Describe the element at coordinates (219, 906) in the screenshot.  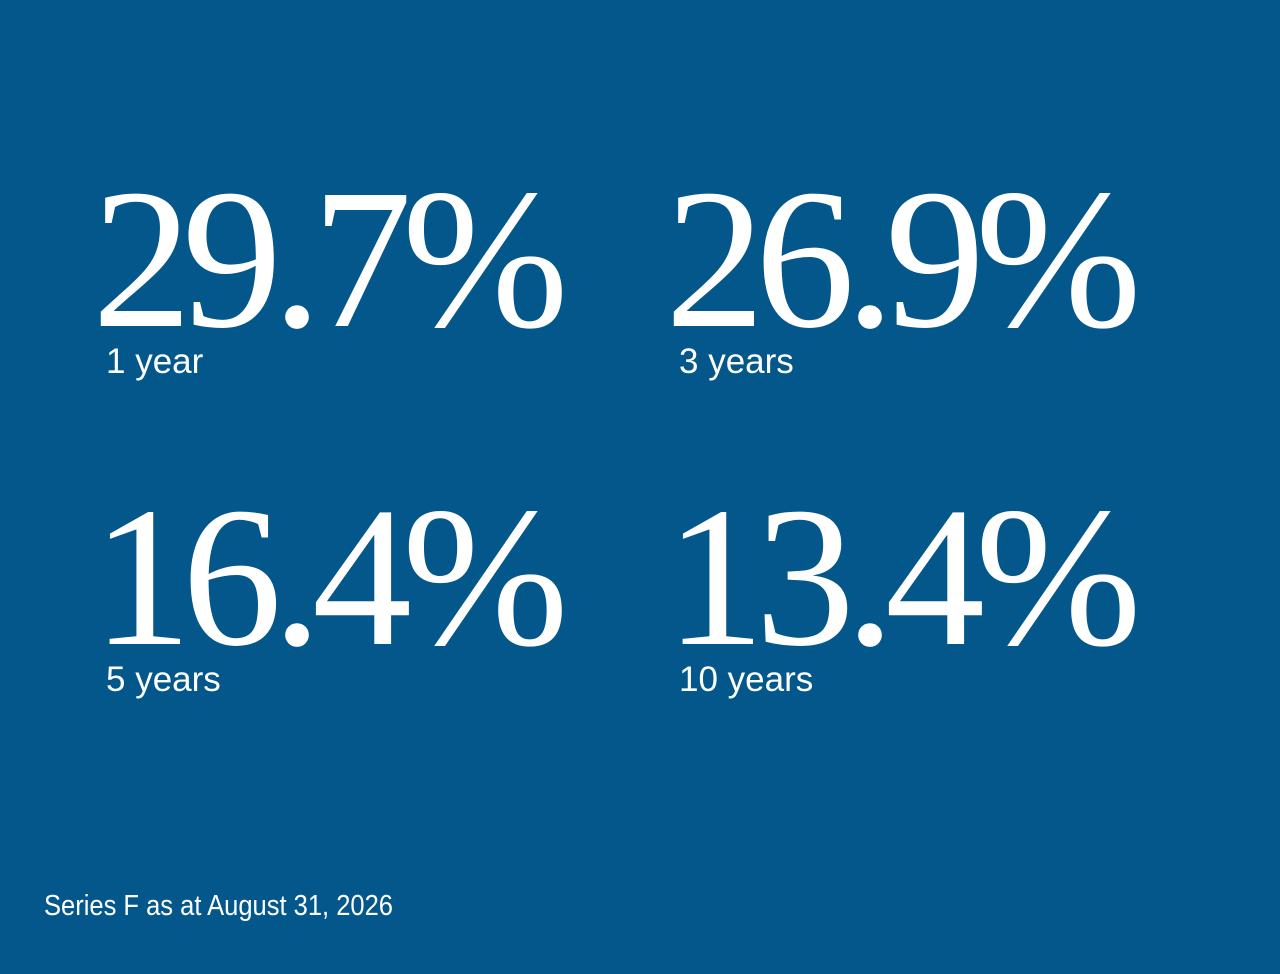
I see `footnote: Series F as at August 31, 2026` at that location.